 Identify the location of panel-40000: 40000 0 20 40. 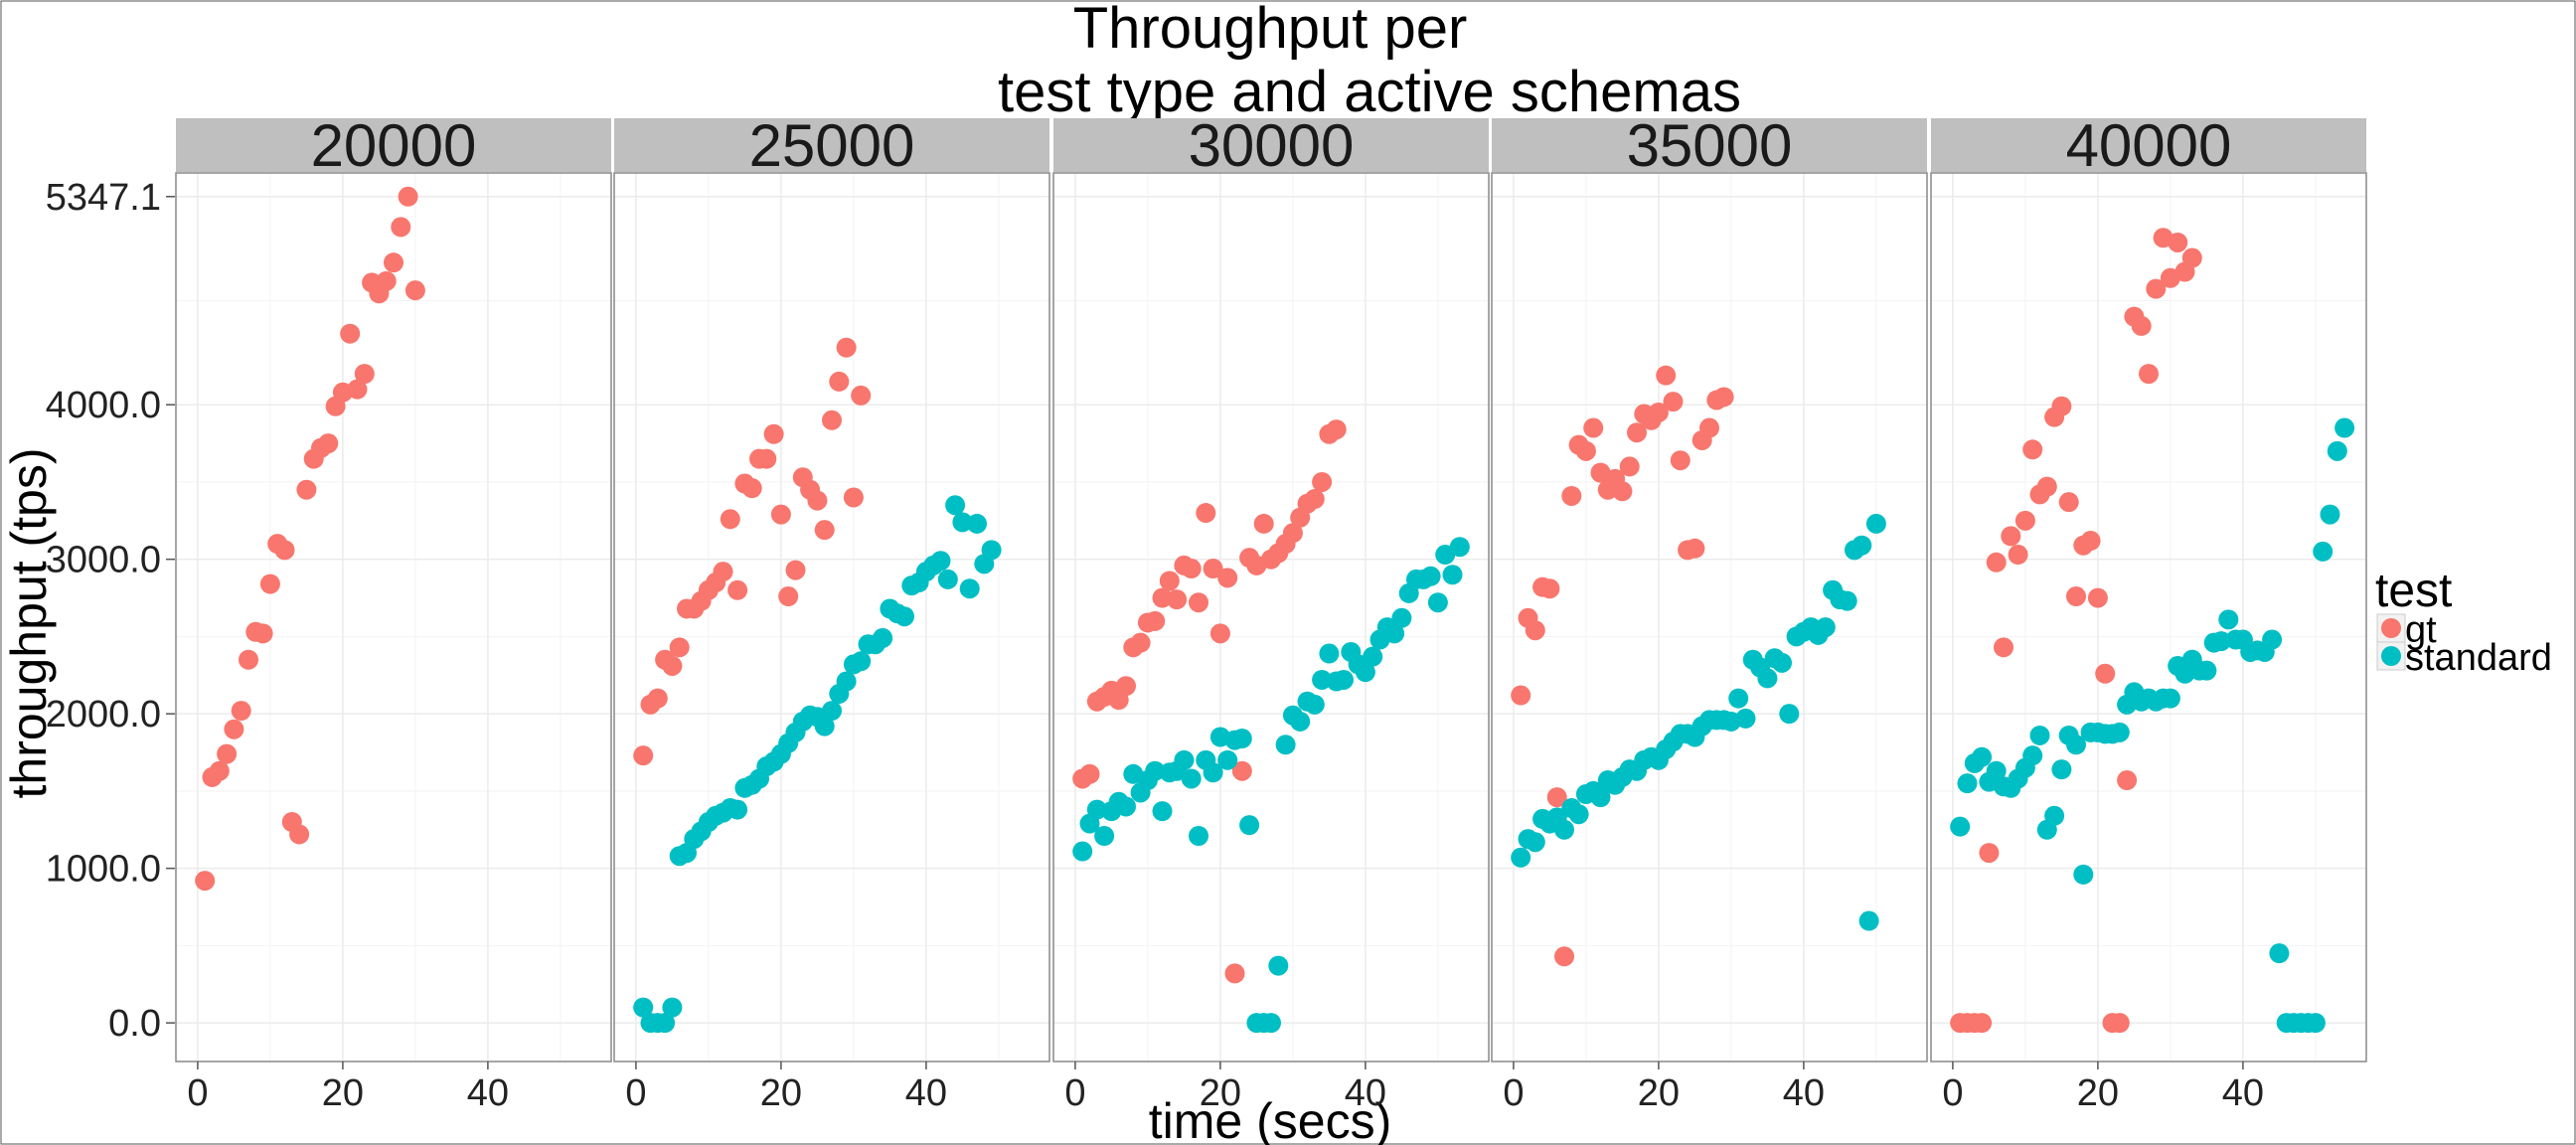
(2148, 613).